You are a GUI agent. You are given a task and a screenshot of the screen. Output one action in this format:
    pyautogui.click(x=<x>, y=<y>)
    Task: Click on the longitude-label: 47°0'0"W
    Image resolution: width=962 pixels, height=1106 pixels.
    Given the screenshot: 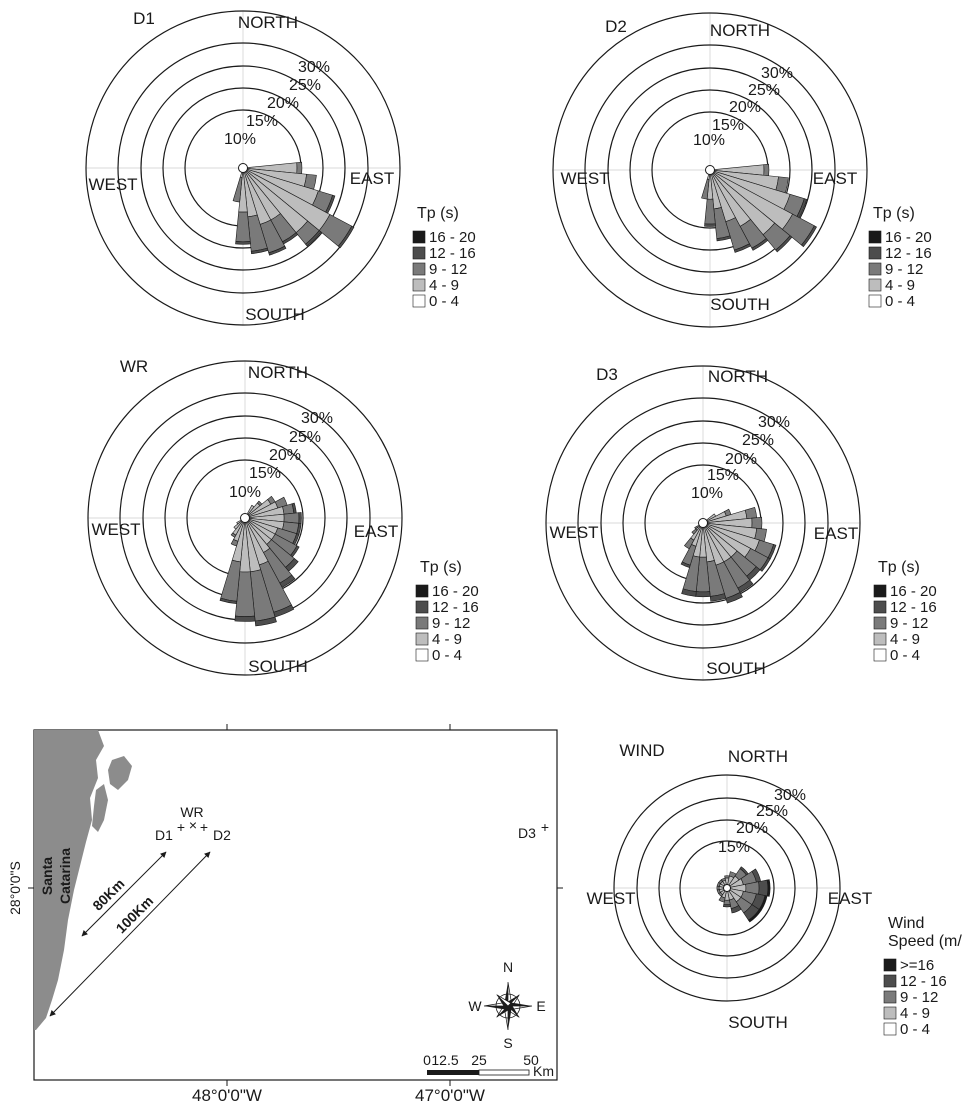 What is the action you would take?
    pyautogui.click(x=450, y=1095)
    